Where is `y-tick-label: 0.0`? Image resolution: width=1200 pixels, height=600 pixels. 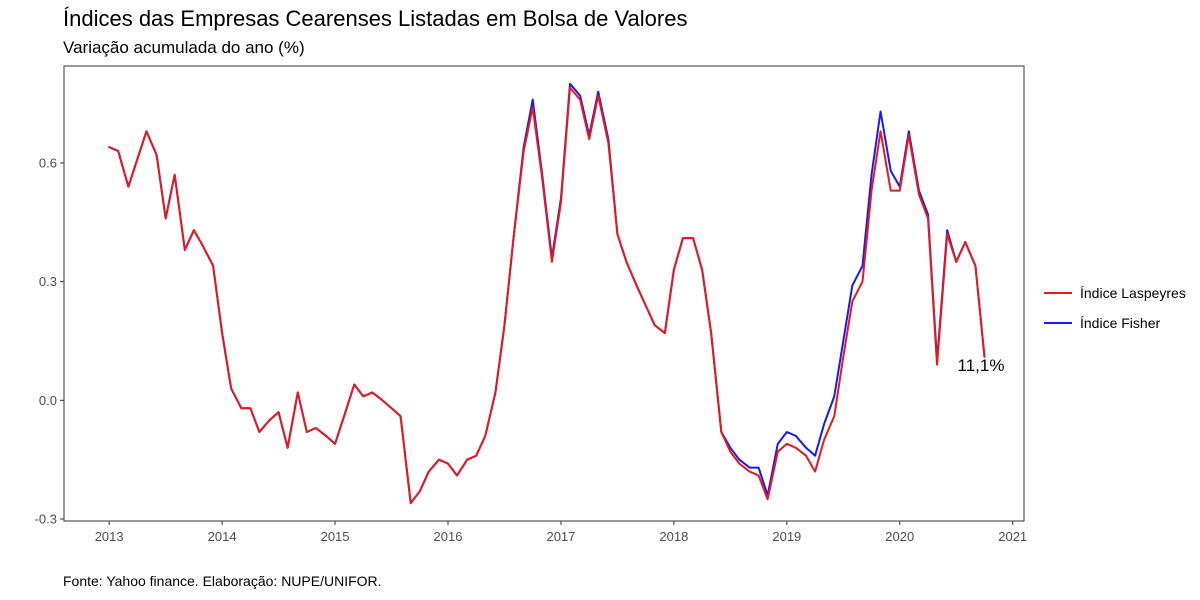
y-tick-label: 0.0 is located at coordinates (48, 400).